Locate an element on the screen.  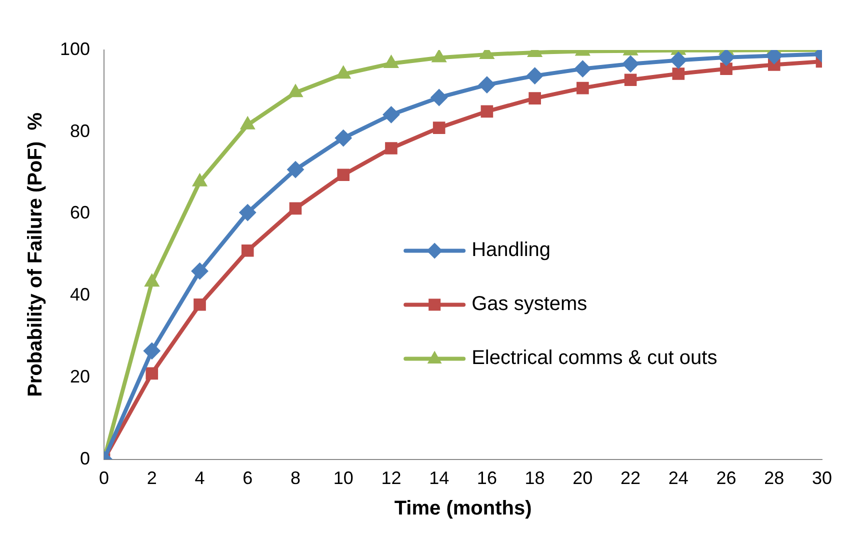
x-tick-label: 26 is located at coordinates (726, 478).